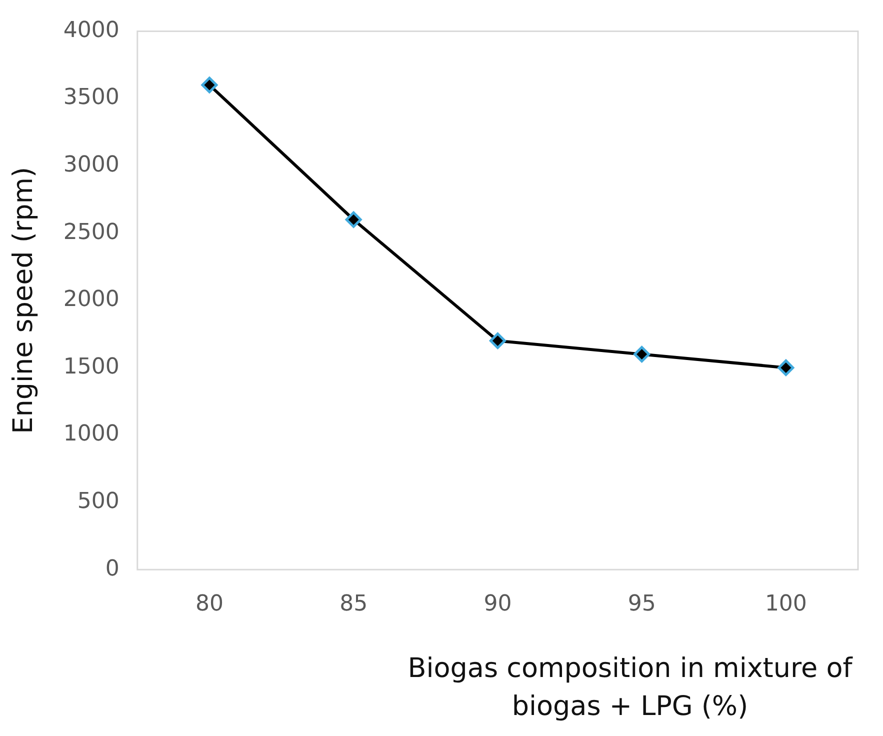 The width and height of the screenshot is (883, 736). I want to click on x-tick-label: 90, so click(498, 604).